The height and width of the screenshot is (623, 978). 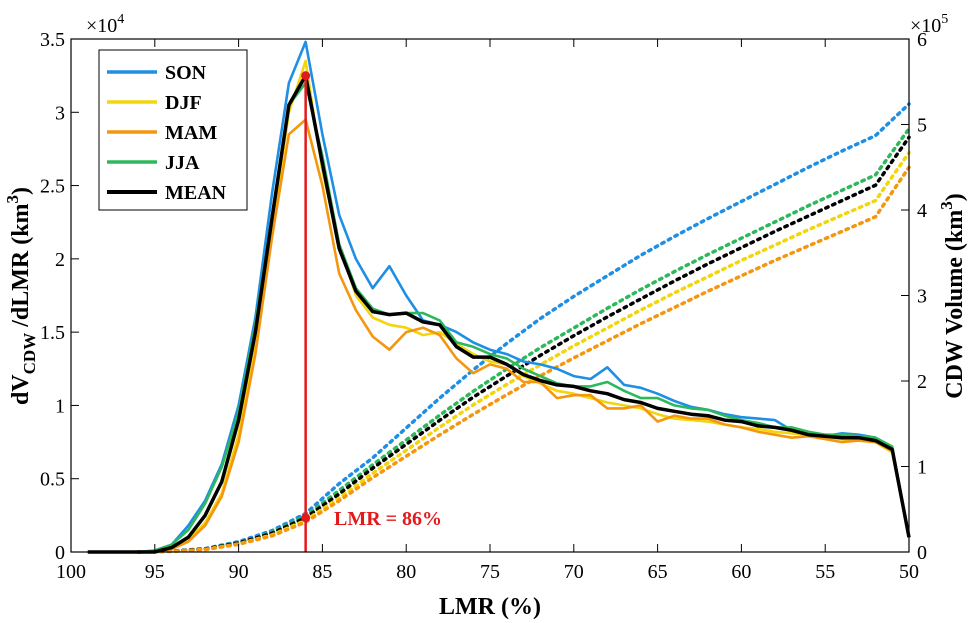 What do you see at coordinates (741, 572) in the screenshot?
I see `x-tick-label: 60` at bounding box center [741, 572].